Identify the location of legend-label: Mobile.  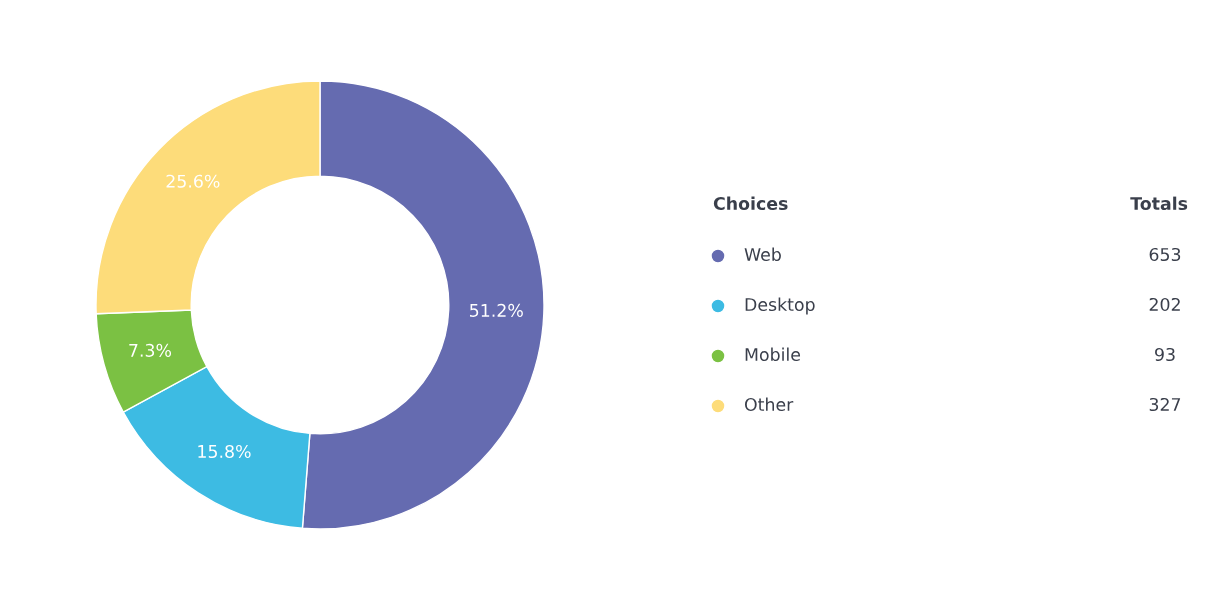
(773, 354).